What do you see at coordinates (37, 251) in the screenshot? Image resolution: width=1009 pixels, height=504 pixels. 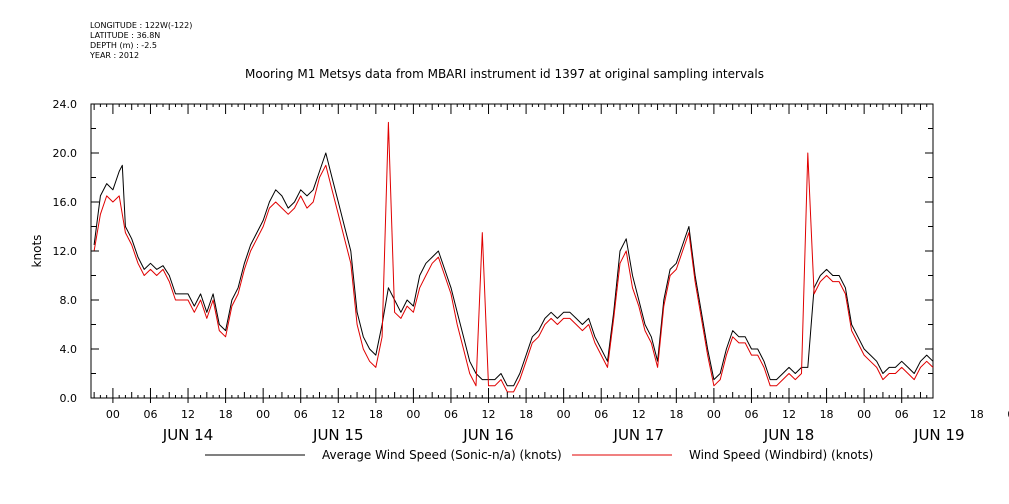 I see `y-axis-label: knots` at bounding box center [37, 251].